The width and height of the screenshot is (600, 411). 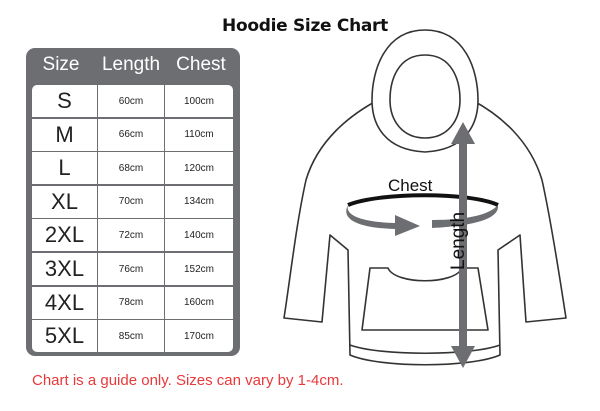 What do you see at coordinates (201, 64) in the screenshot?
I see `header-chest: Chest` at bounding box center [201, 64].